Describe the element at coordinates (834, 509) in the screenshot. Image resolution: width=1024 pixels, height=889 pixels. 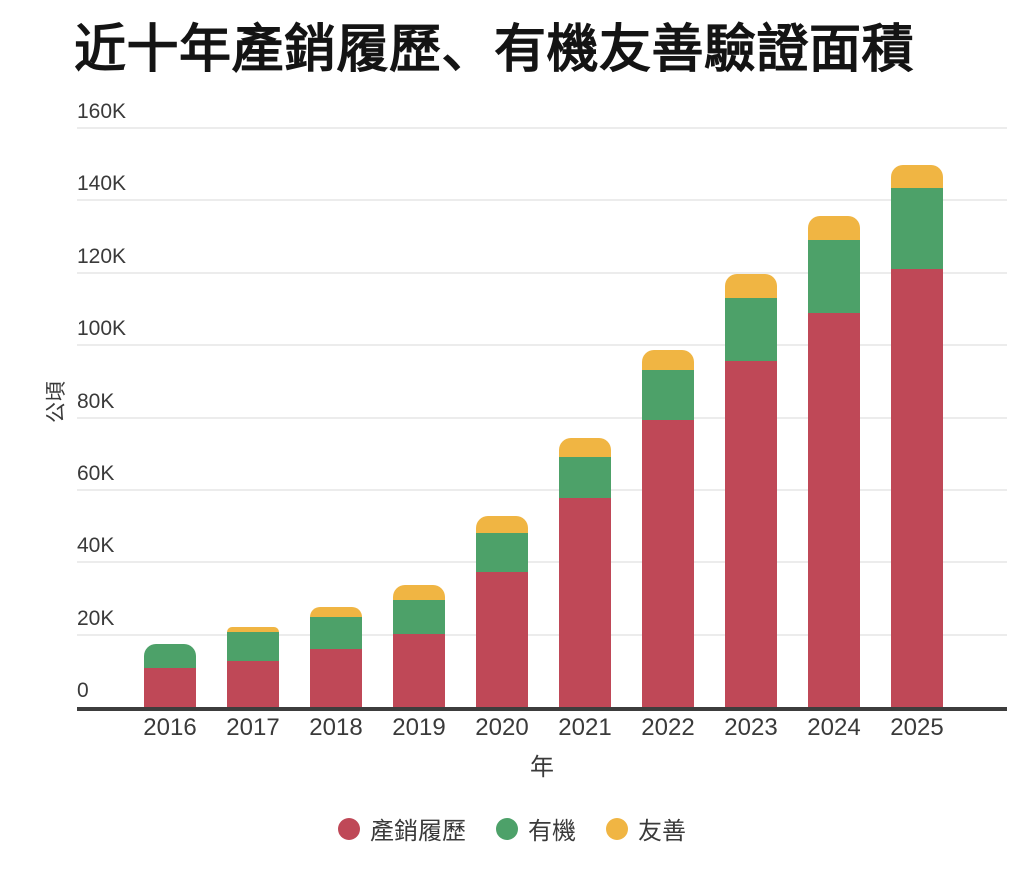
I see `bar-segment-traceability-2024` at that location.